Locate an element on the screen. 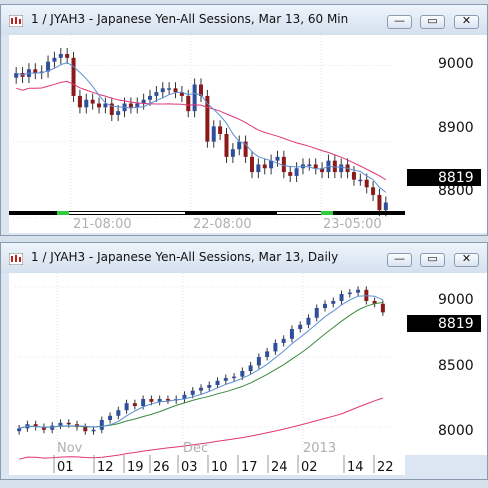  day-label: 03 is located at coordinates (189, 467).